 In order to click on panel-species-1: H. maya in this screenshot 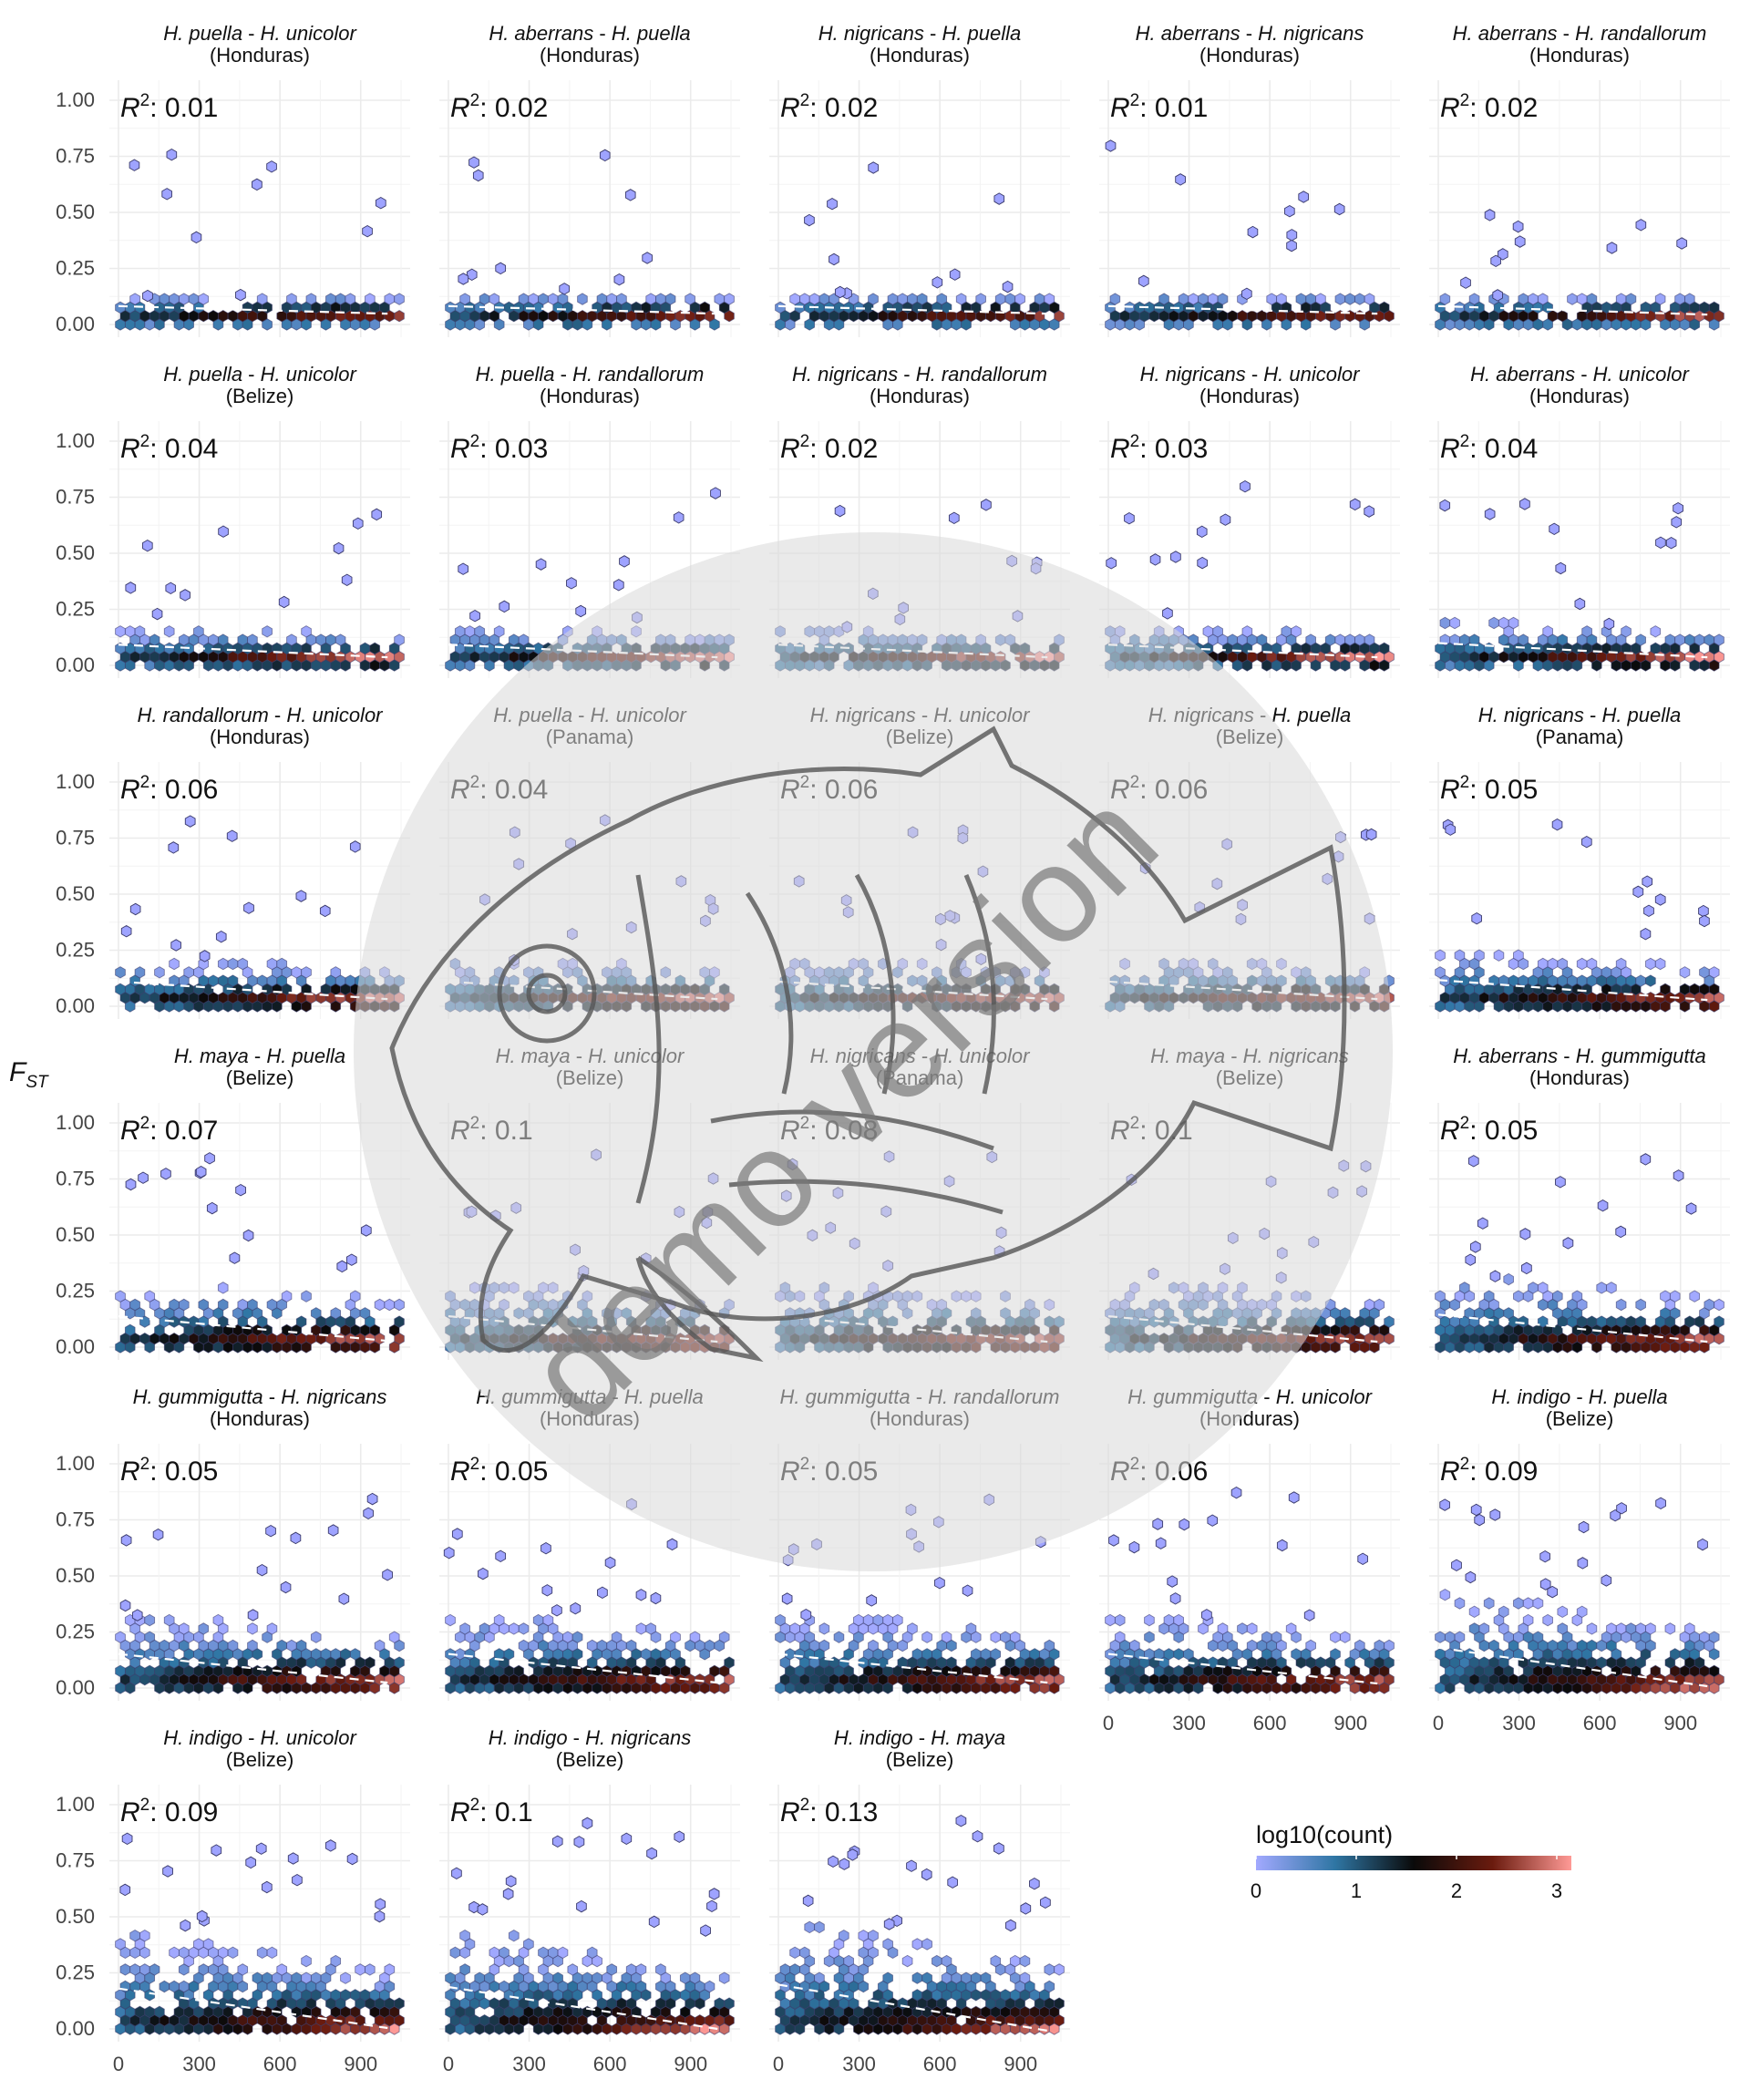, I will do `click(212, 1056)`.